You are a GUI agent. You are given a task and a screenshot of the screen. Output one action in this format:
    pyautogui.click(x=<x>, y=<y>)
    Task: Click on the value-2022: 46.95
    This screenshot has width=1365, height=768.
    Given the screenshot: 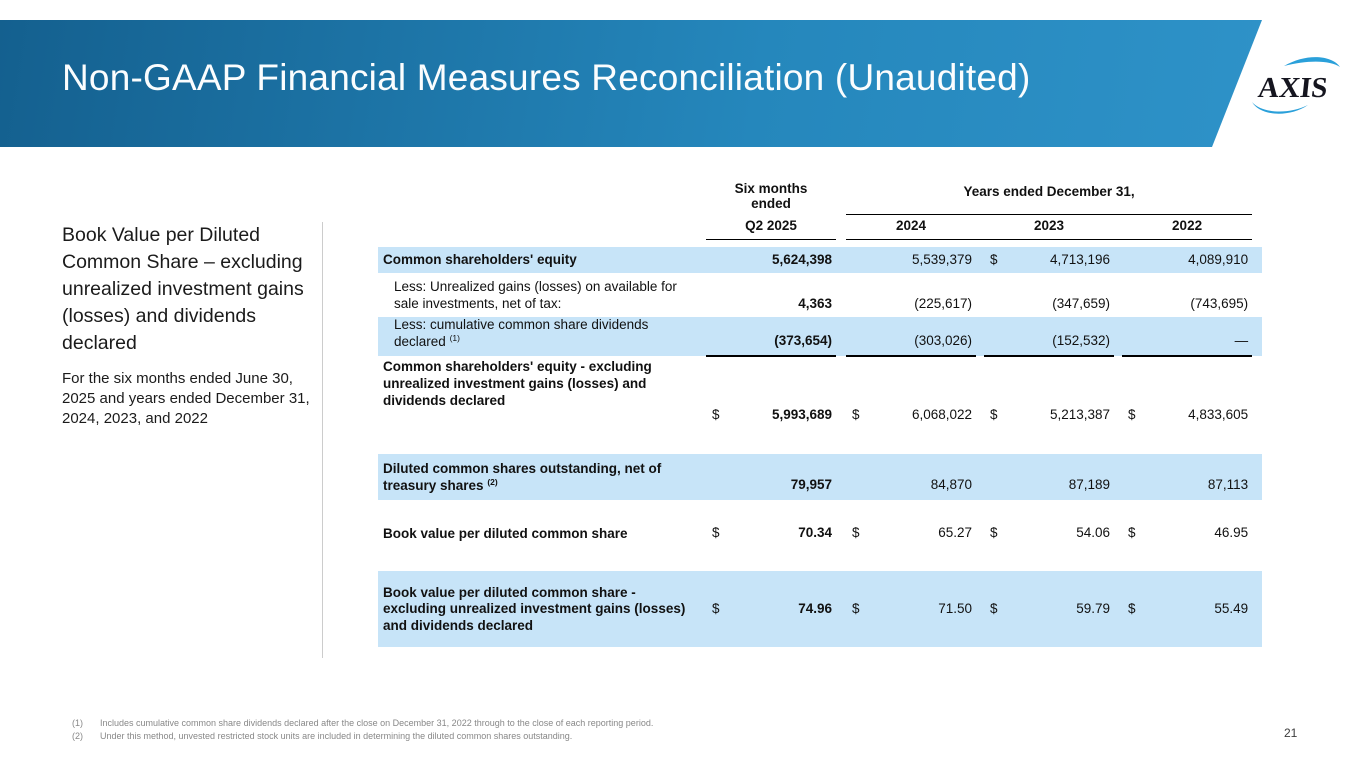 What is the action you would take?
    pyautogui.click(x=1231, y=533)
    